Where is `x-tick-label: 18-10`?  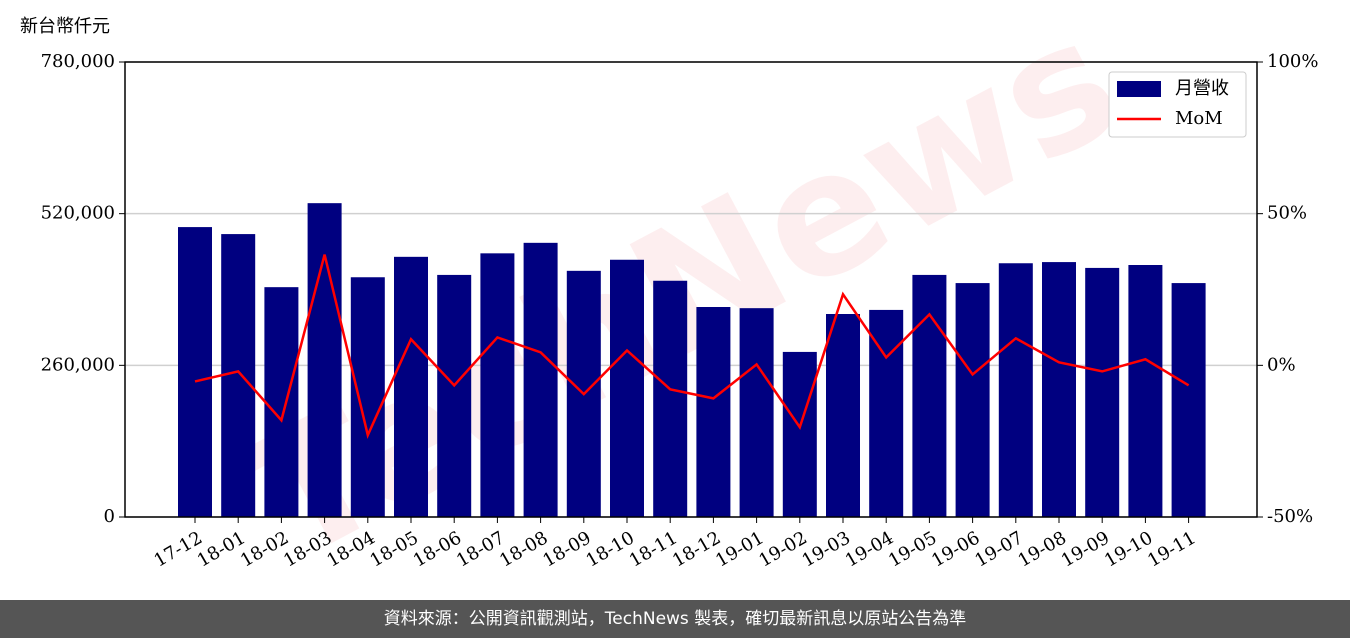 x-tick-label: 18-10 is located at coordinates (610, 549).